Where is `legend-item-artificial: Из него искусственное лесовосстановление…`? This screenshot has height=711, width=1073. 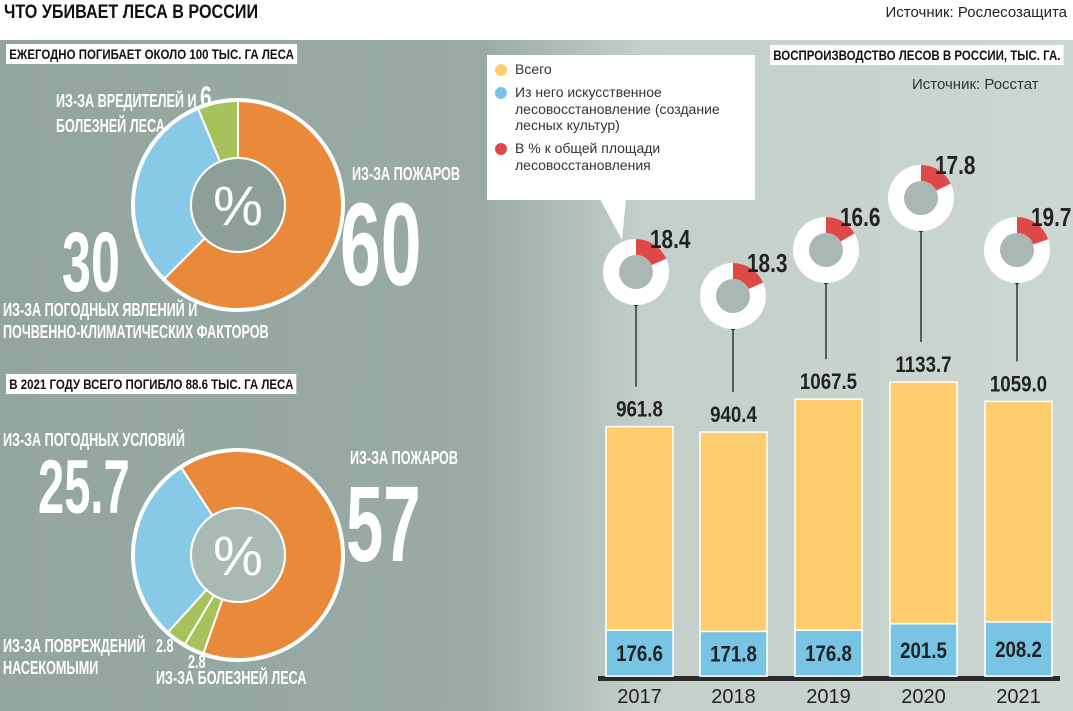
legend-item-artificial: Из него искусственное лесовосстановление… is located at coordinates (621, 109).